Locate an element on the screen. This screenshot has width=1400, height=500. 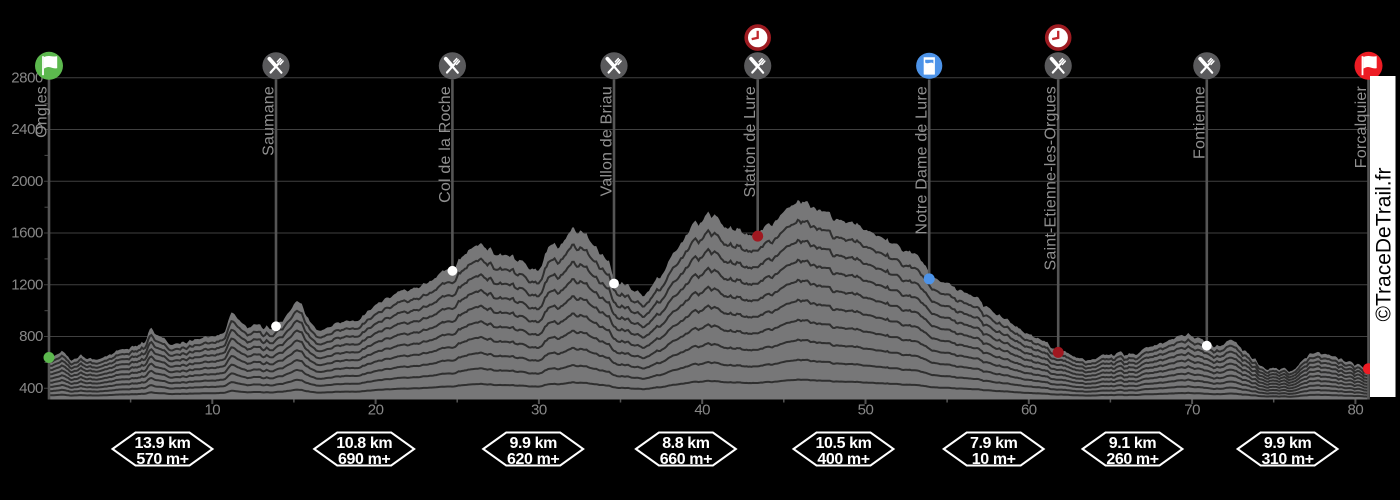
svg-text: 2800 is located at coordinates (27, 77).